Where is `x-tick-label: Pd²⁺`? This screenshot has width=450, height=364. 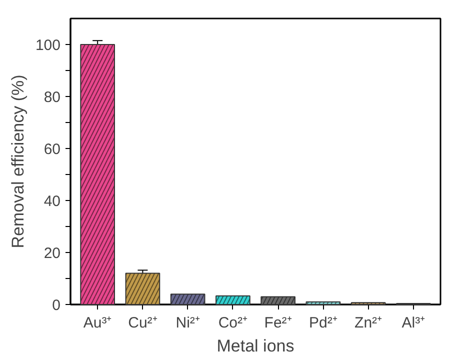
x-tick-label: Pd²⁺ is located at coordinates (323, 323).